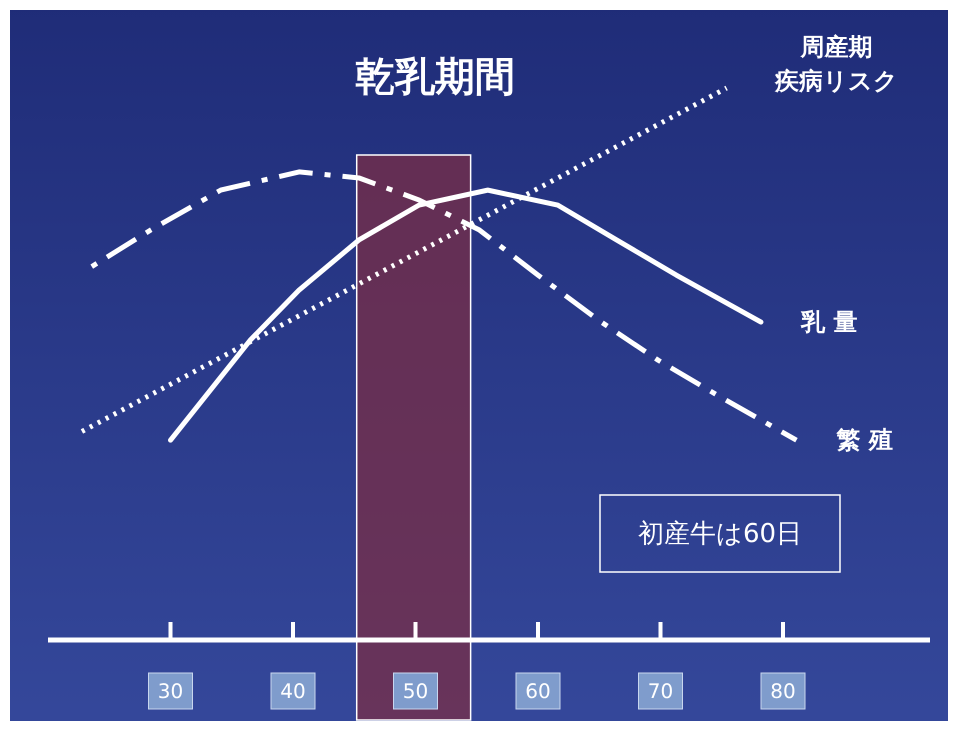 The height and width of the screenshot is (731, 958). What do you see at coordinates (171, 691) in the screenshot?
I see `x-tick-label: 30` at bounding box center [171, 691].